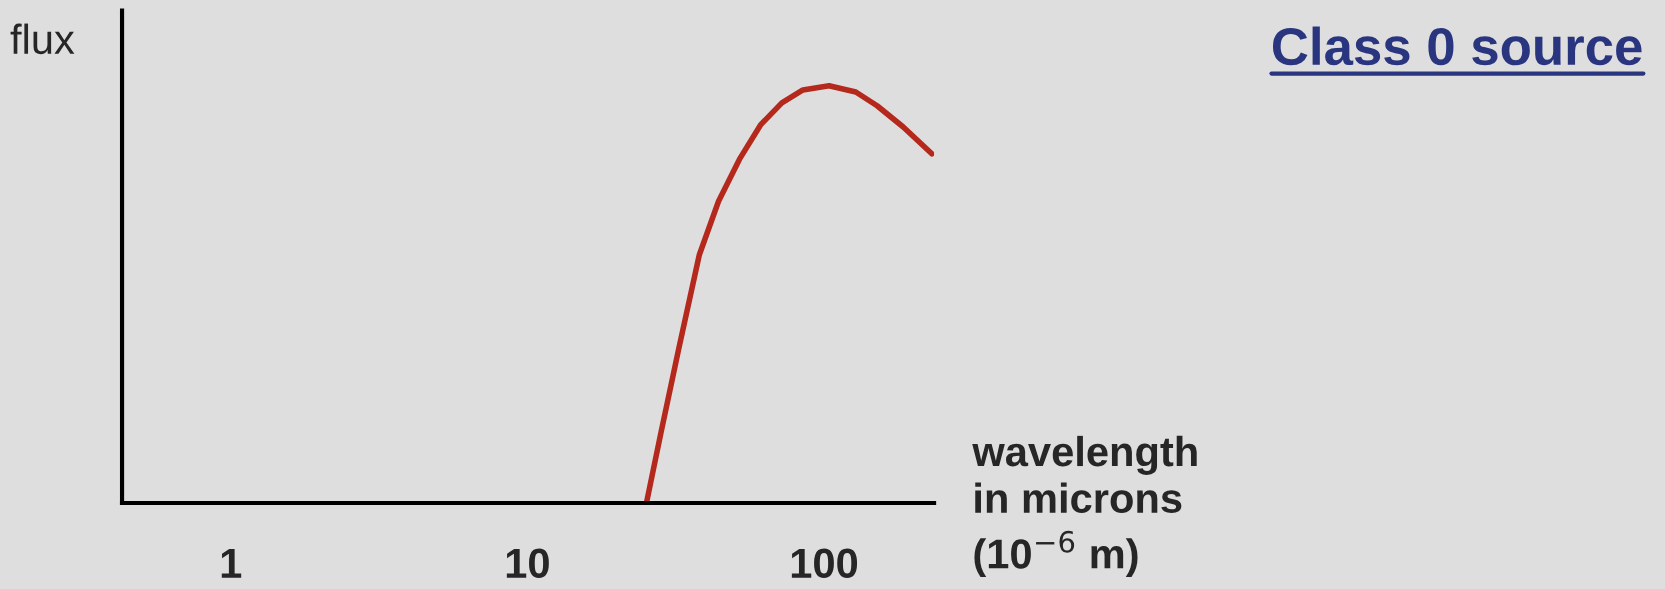 The image size is (1665, 589). What do you see at coordinates (42, 39) in the screenshot?
I see `y-axis-title: flux` at bounding box center [42, 39].